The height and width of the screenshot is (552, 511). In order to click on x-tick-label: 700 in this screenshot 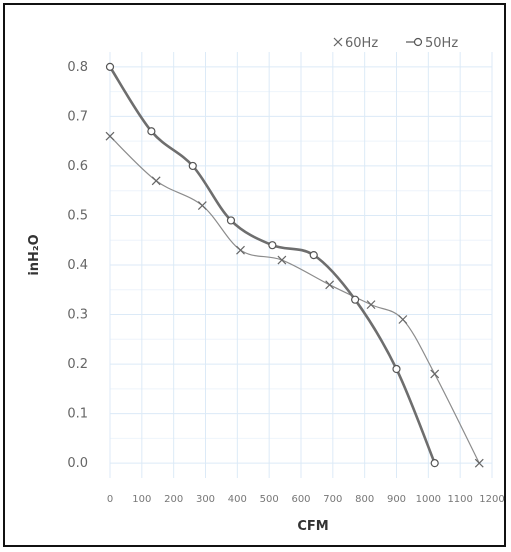, I will do `click(332, 499)`.